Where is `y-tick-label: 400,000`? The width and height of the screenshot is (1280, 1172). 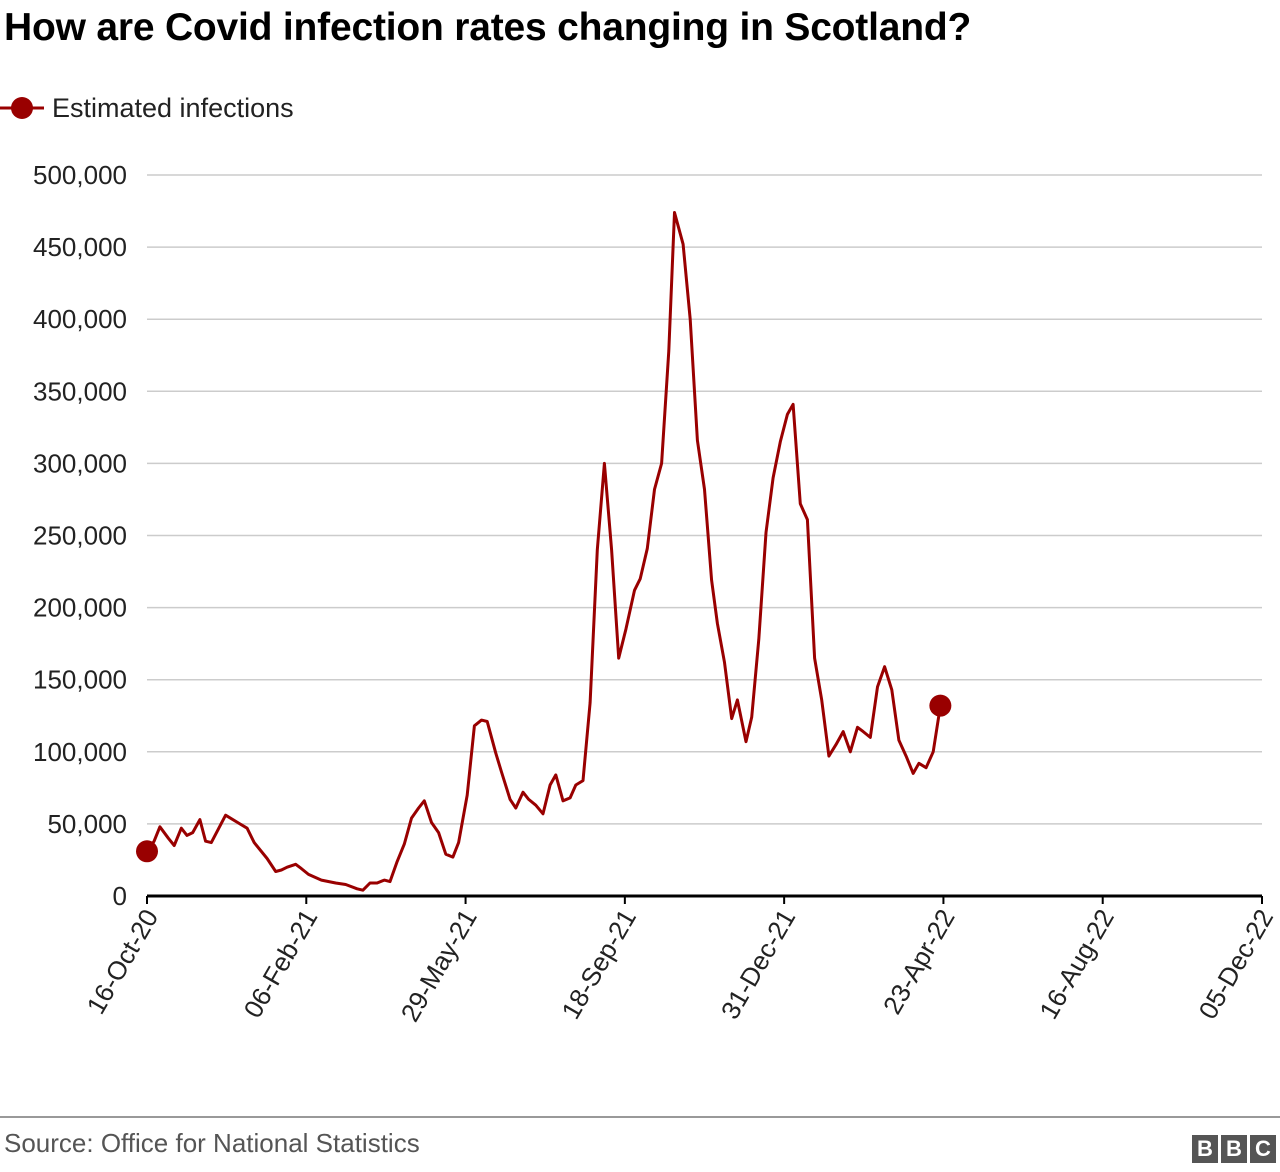 y-tick-label: 400,000 is located at coordinates (80, 319).